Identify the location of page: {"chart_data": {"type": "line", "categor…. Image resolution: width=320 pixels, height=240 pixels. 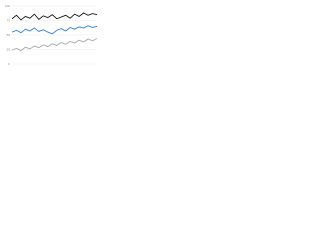
(50, 35).